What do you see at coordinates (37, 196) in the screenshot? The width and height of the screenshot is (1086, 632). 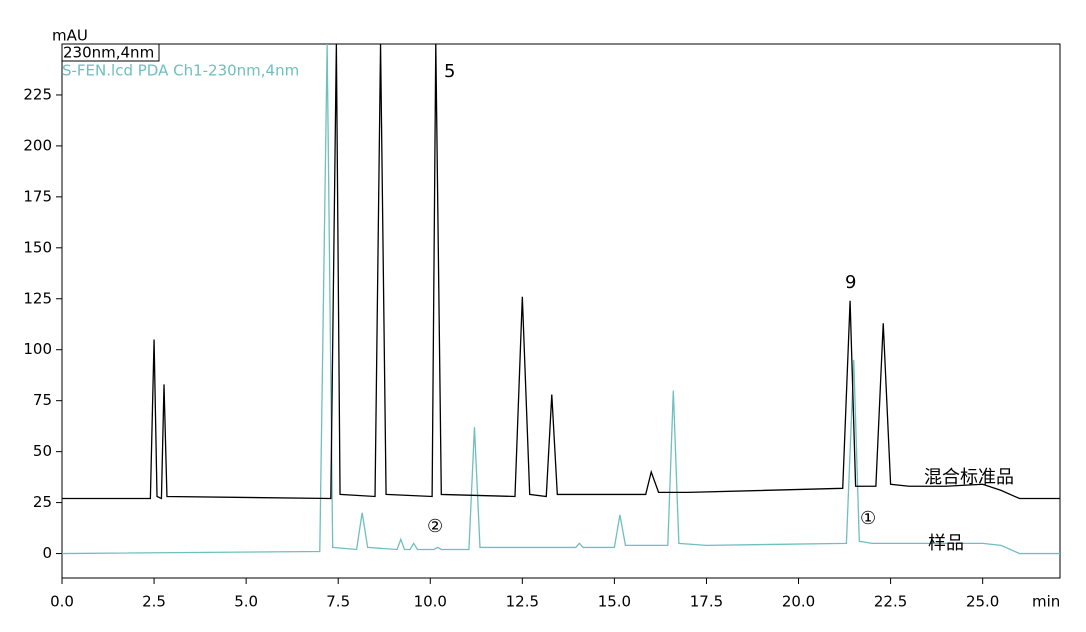 I see `y-tick-label: 175` at bounding box center [37, 196].